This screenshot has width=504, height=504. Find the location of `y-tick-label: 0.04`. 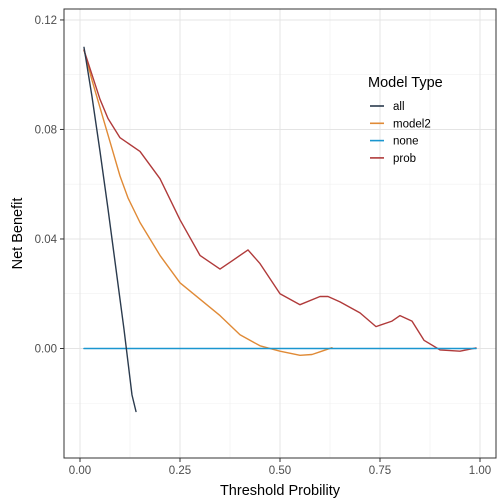

y-tick-label: 0.04 is located at coordinates (46, 240).